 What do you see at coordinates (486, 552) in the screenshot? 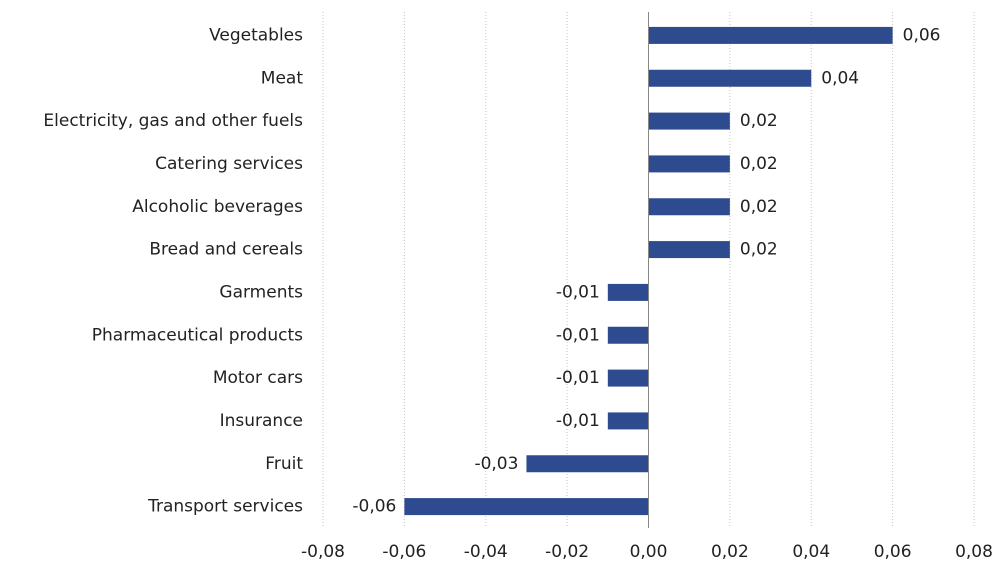
I see `x-tick-label: -0,04` at bounding box center [486, 552].